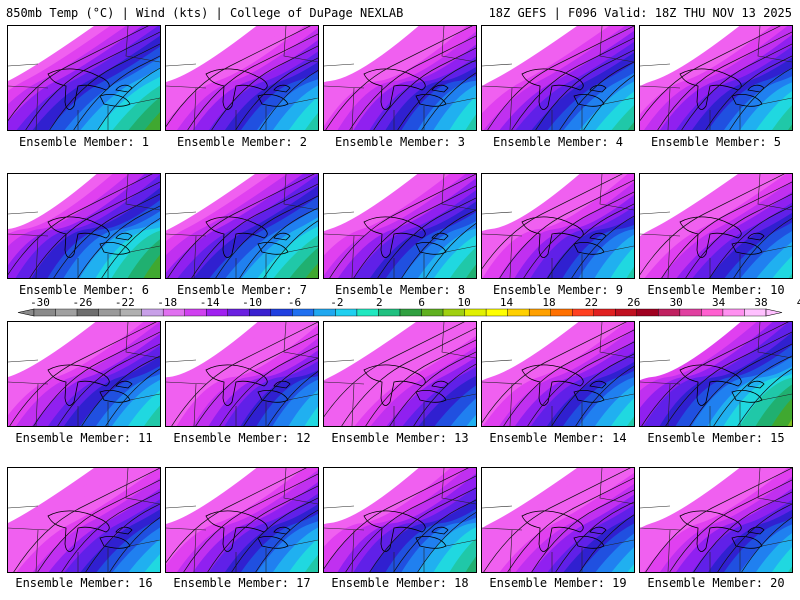 The image size is (800, 600). I want to click on colorbar-tick-label: -10, so click(252, 302).